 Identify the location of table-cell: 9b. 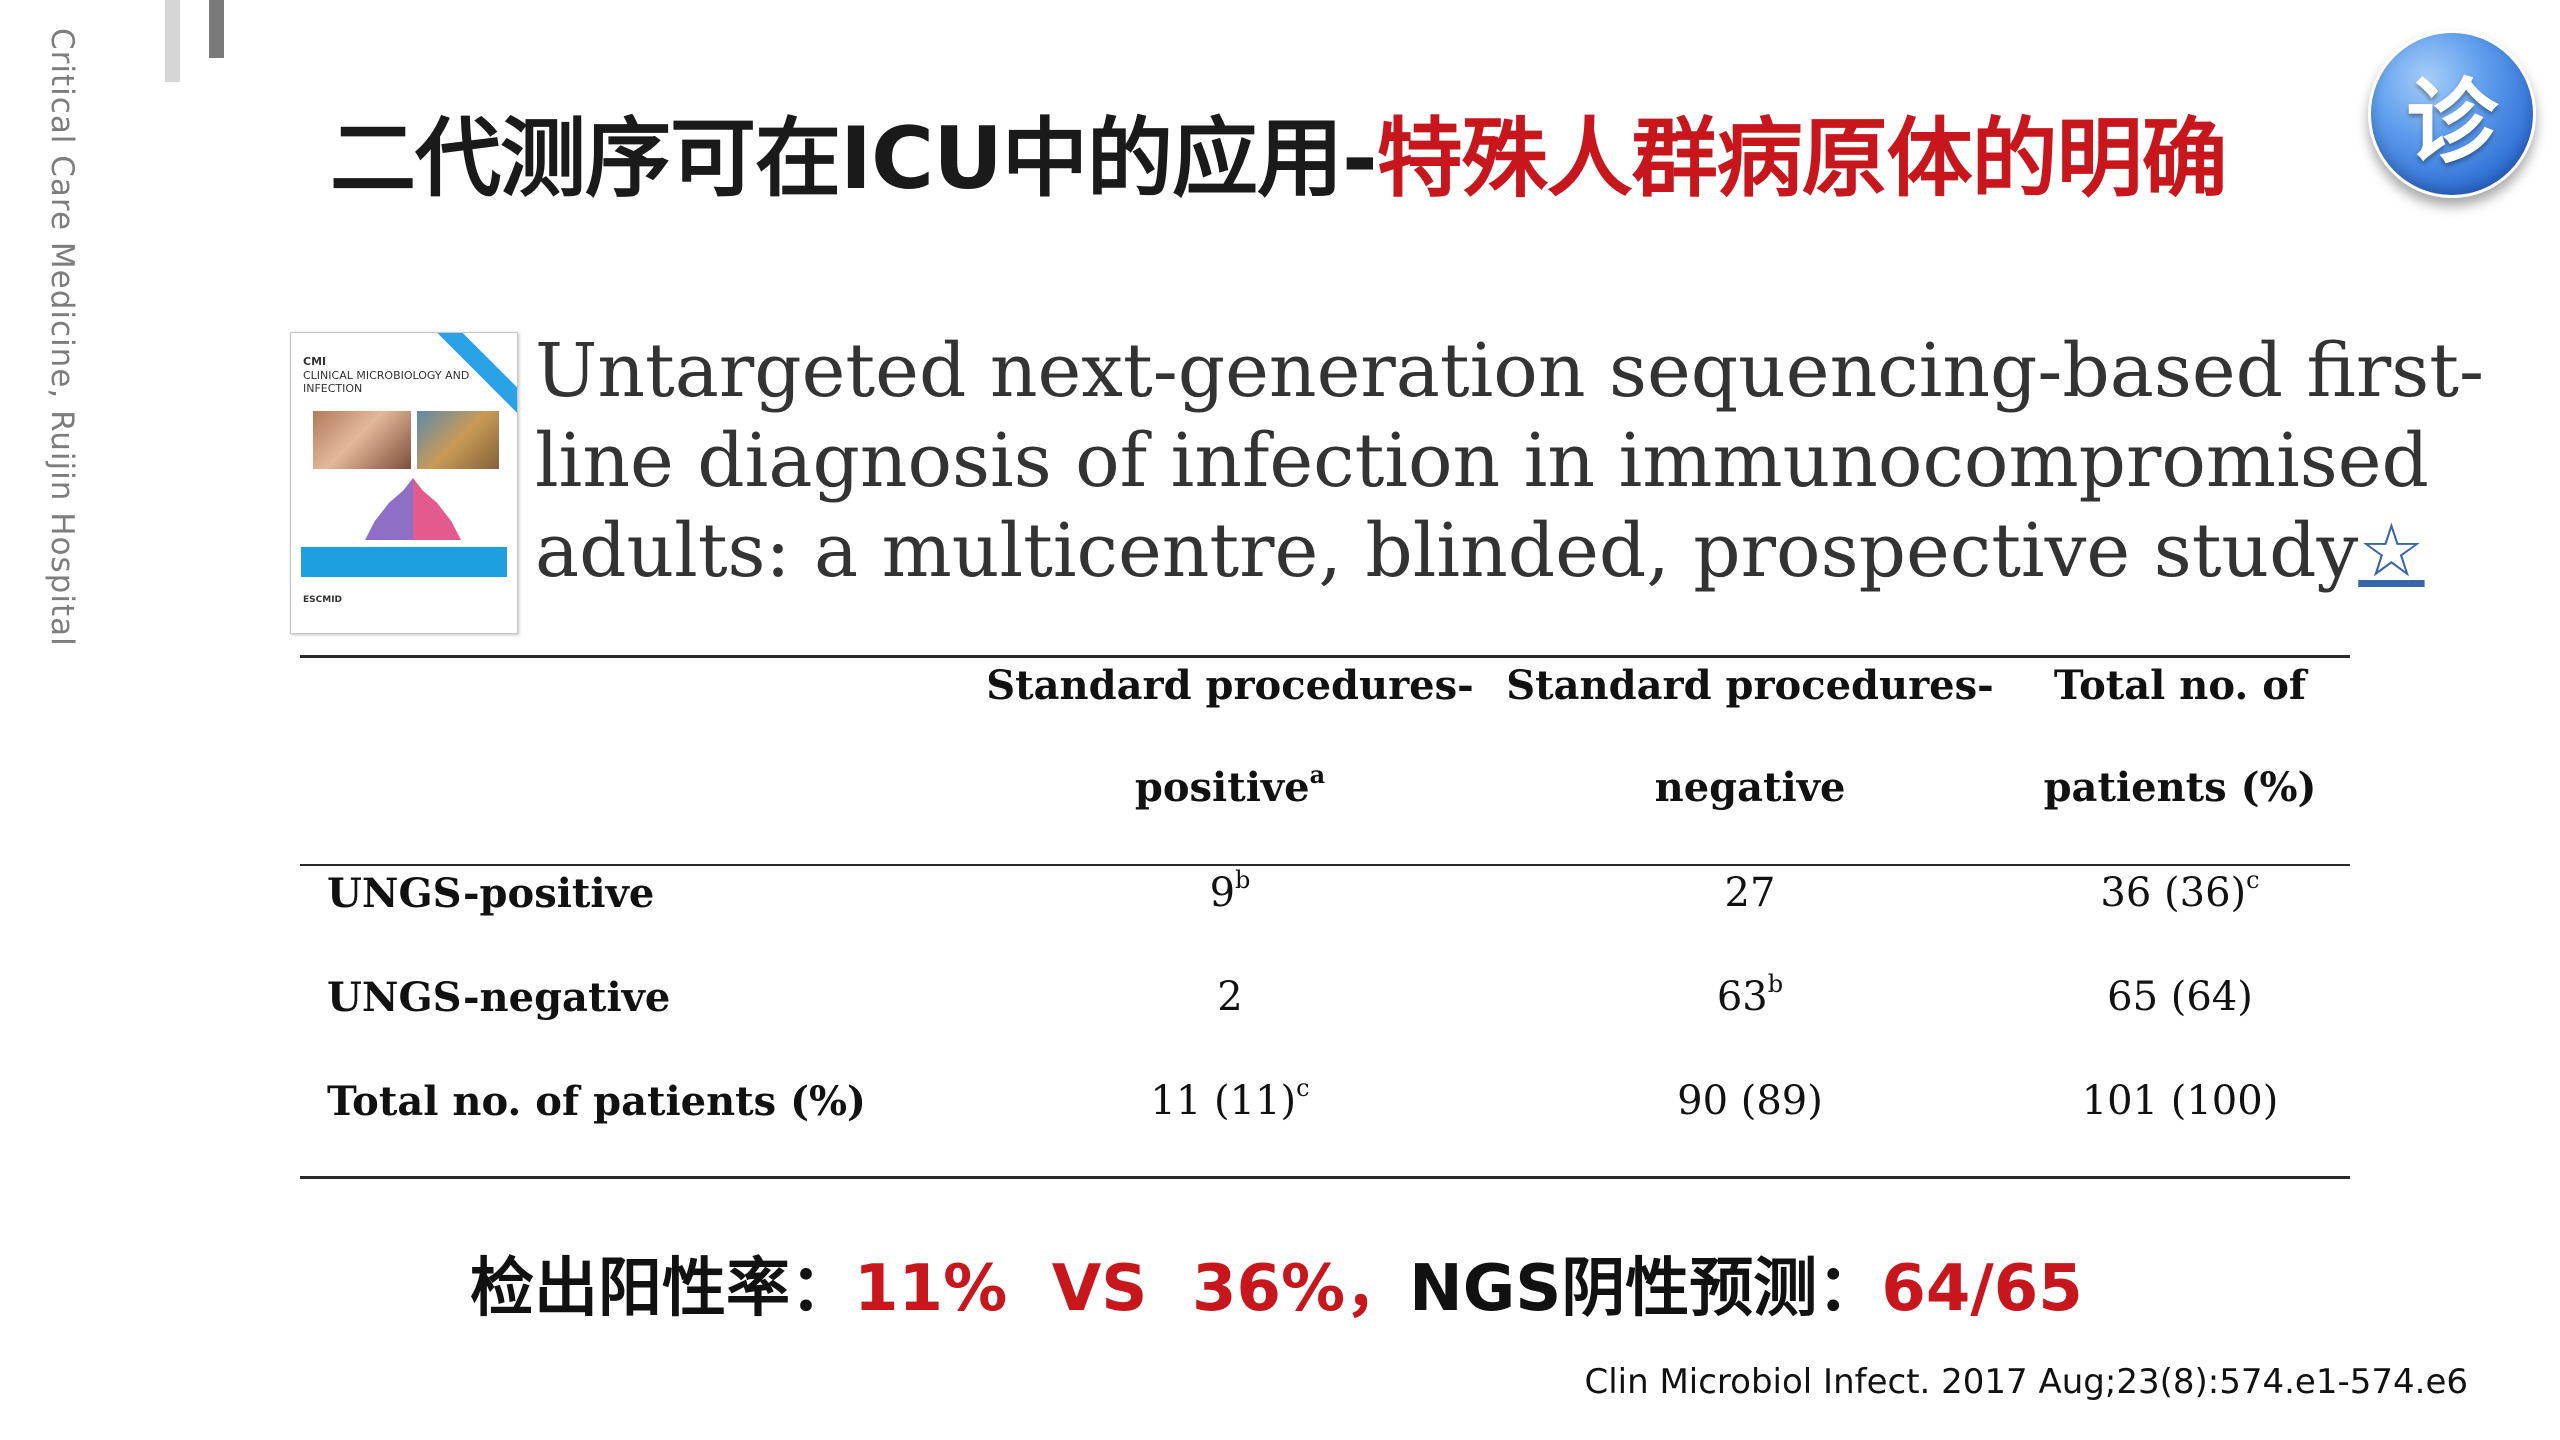
(1230, 891).